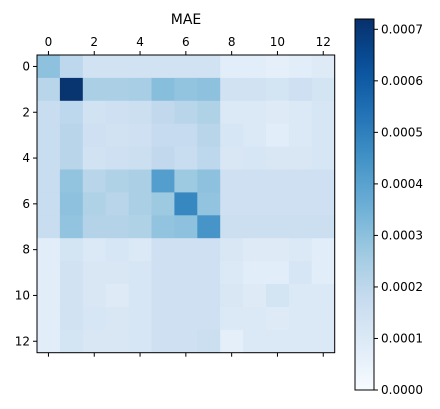 The height and width of the screenshot is (409, 440). I want to click on colorbar-frame, so click(364, 204).